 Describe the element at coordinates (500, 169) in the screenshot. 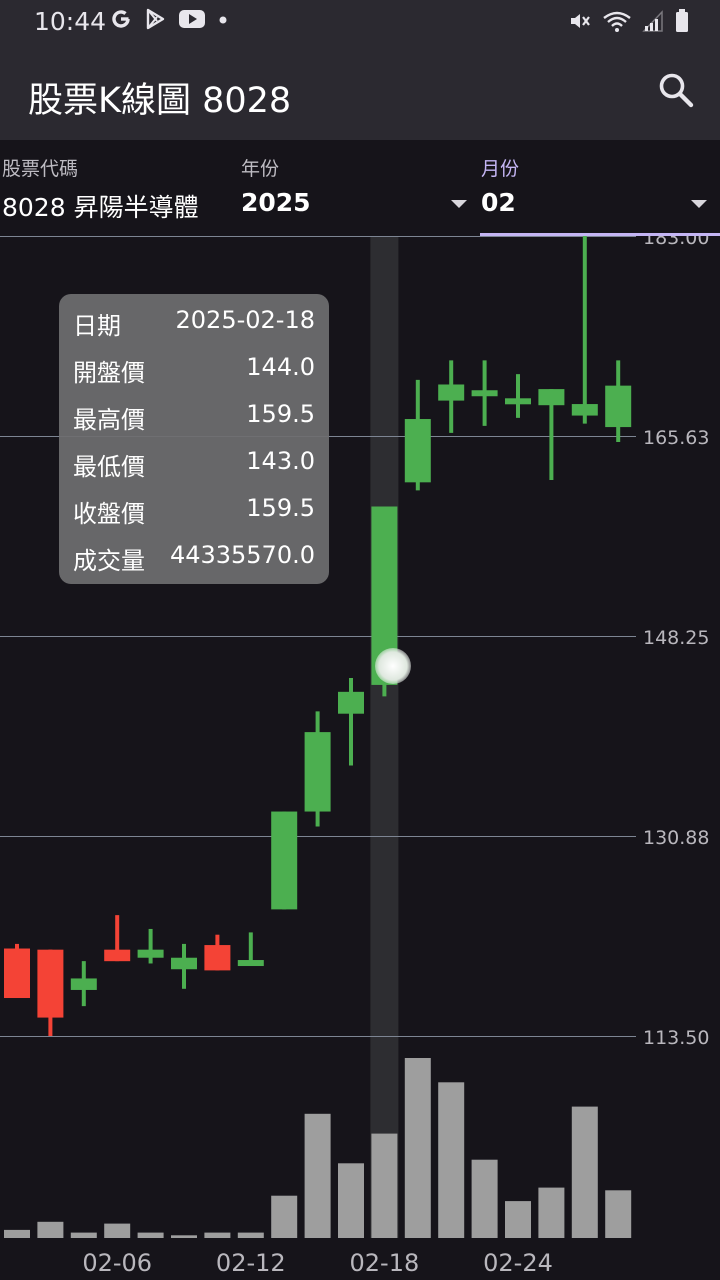

I see `month-label: 月份` at that location.